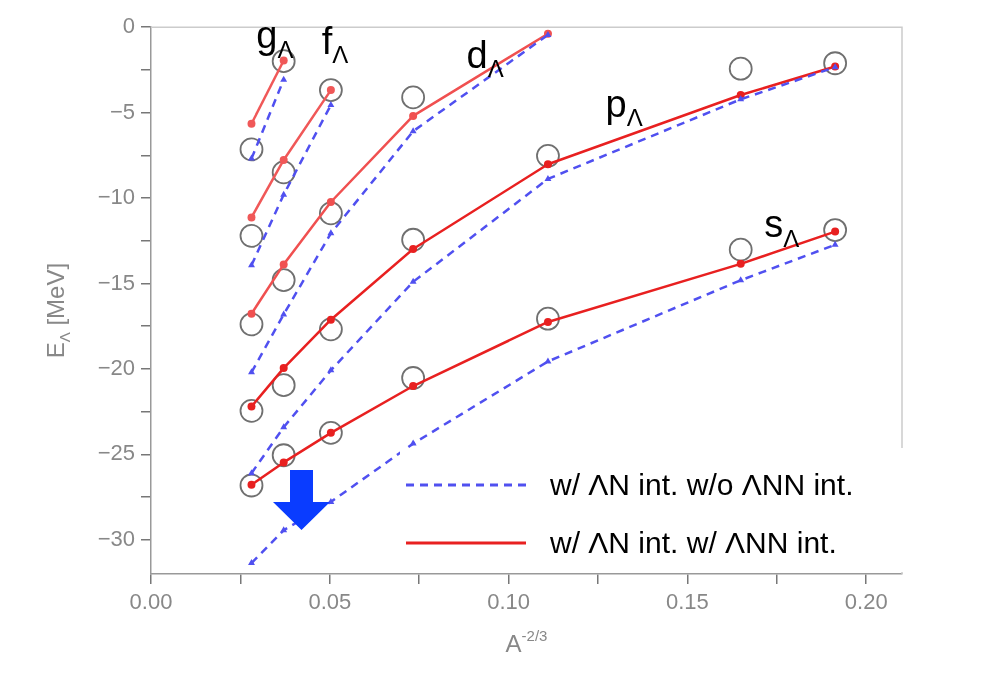  I want to click on x-tick-label: 0.05, so click(330, 602).